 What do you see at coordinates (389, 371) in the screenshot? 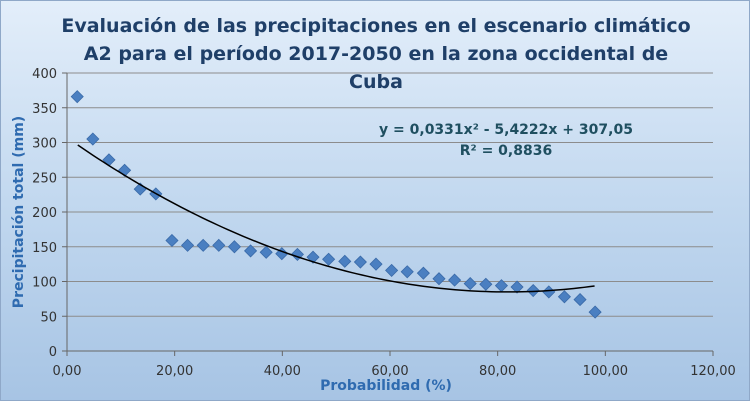
I see `x-tick-label: 60,00` at bounding box center [389, 371].